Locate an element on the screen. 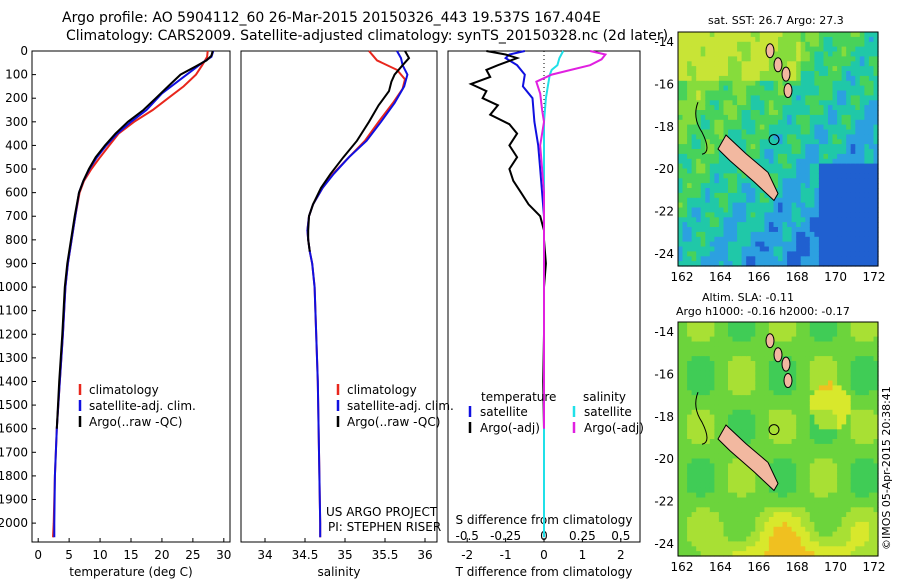 This screenshot has height=580, width=900. map-x-tick-label: 172 is located at coordinates (874, 567).